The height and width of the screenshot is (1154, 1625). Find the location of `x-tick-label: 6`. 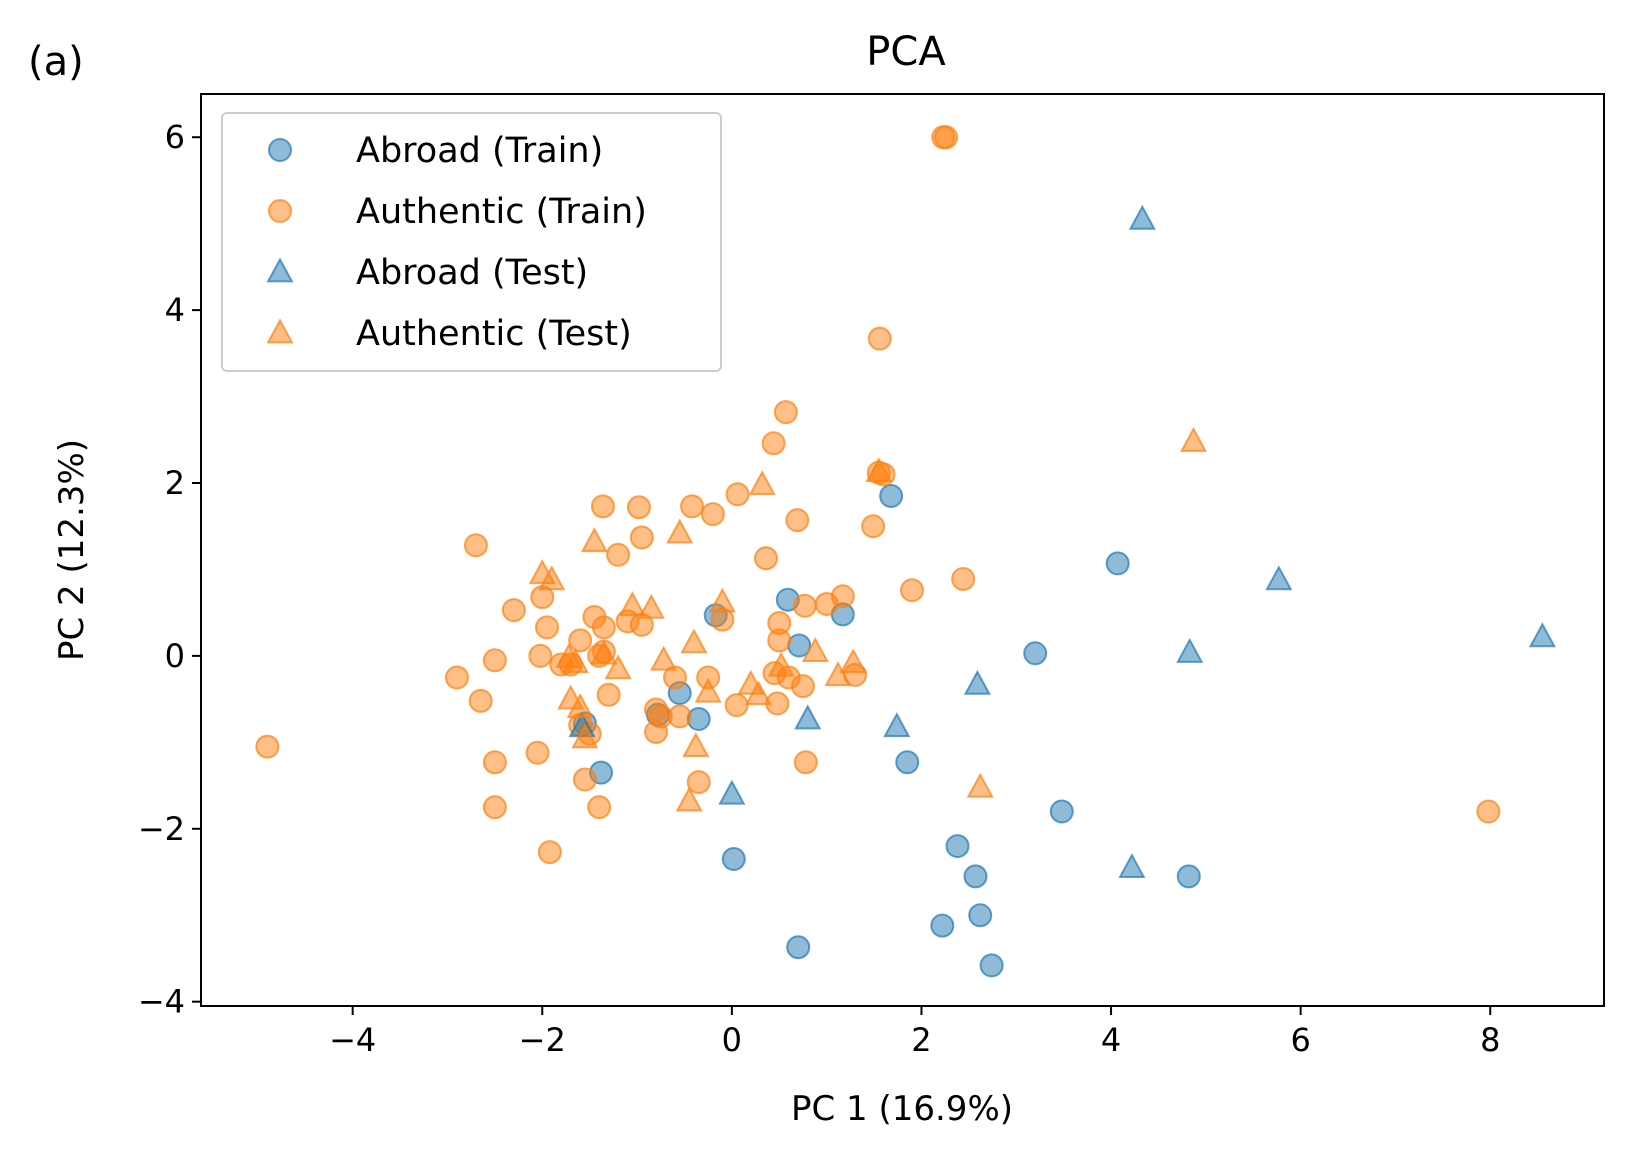

x-tick-label: 6 is located at coordinates (1300, 1040).